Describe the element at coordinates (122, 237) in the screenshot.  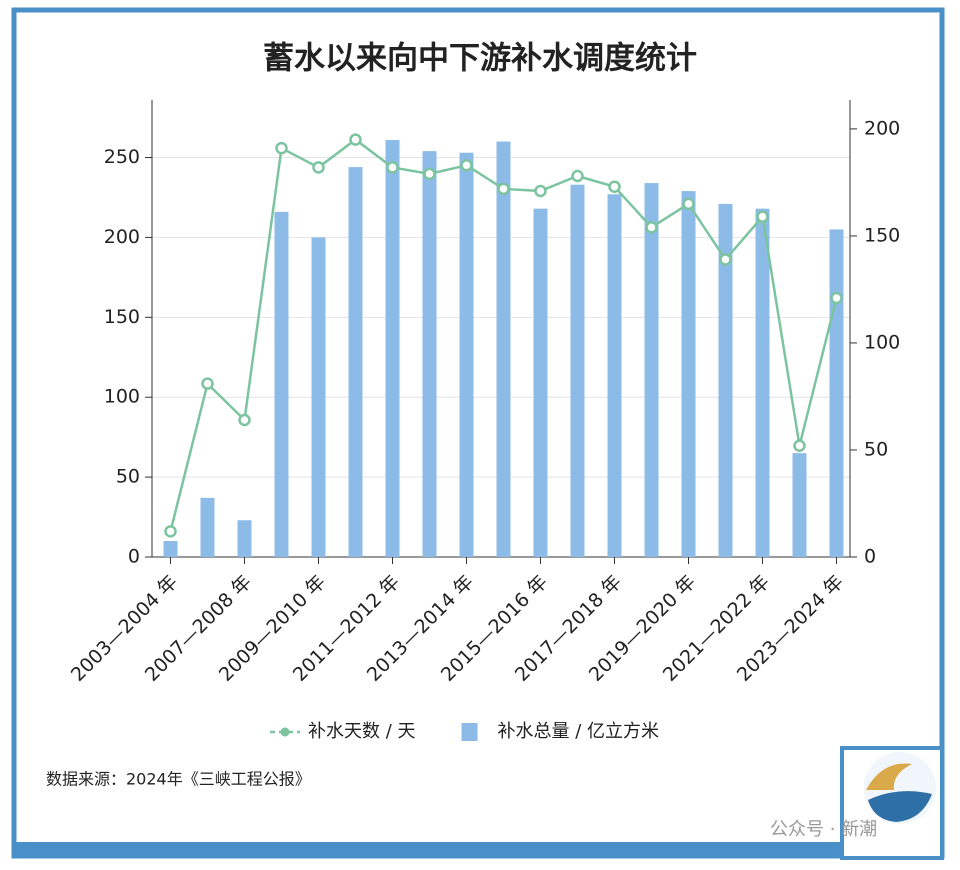
I see `y-tick-label: 200` at that location.